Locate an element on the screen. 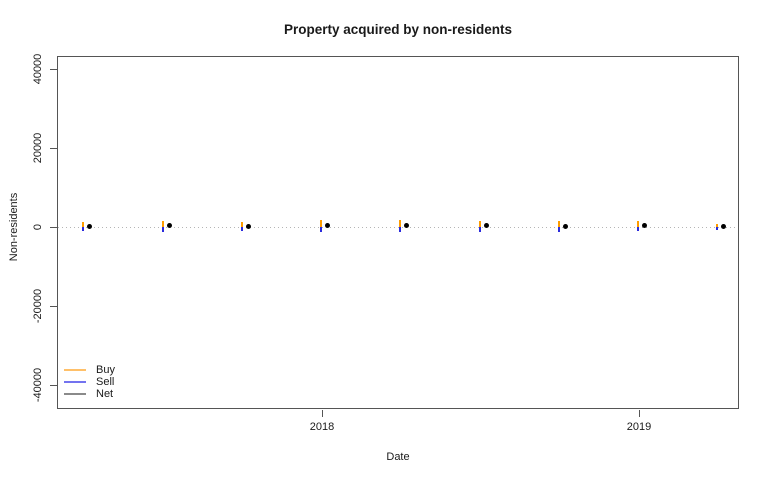  x-axis-title: Date is located at coordinates (398, 457).